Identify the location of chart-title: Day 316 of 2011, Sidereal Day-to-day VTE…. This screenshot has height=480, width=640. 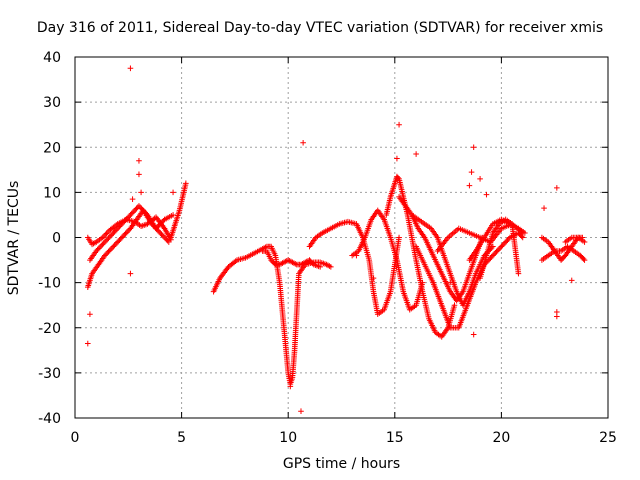
(320, 28).